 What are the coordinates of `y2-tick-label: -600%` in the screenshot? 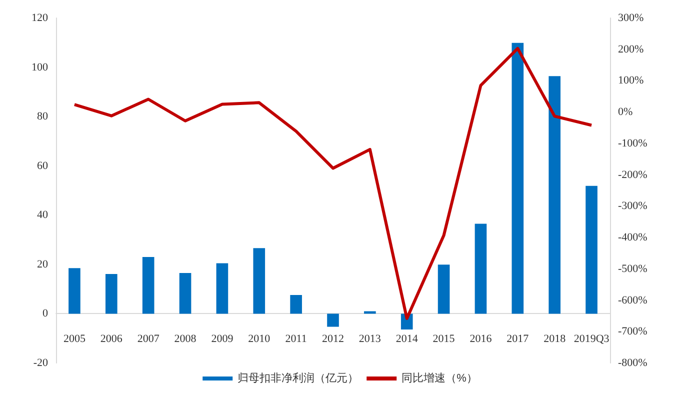 It's located at (633, 300).